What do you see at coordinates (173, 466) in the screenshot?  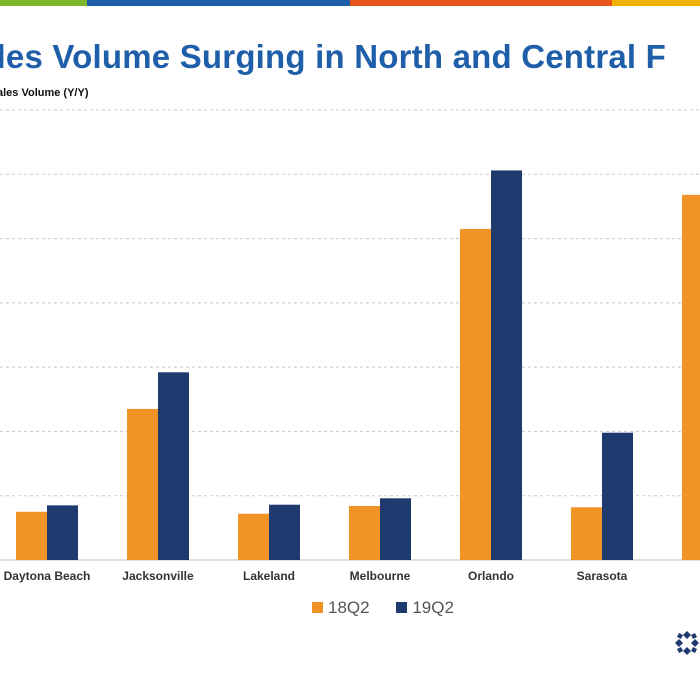 I see `bar-19q2-jacksonville` at bounding box center [173, 466].